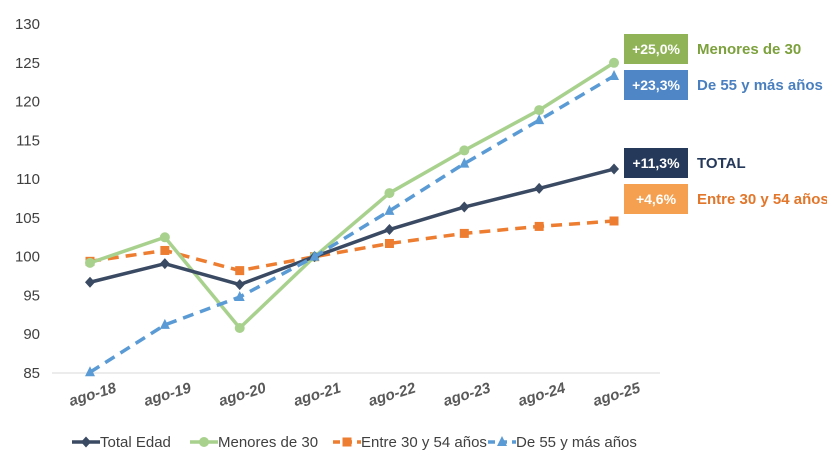 The width and height of the screenshot is (827, 459). Describe the element at coordinates (542, 394) in the screenshot. I see `x-tick-label: ago-24` at that location.